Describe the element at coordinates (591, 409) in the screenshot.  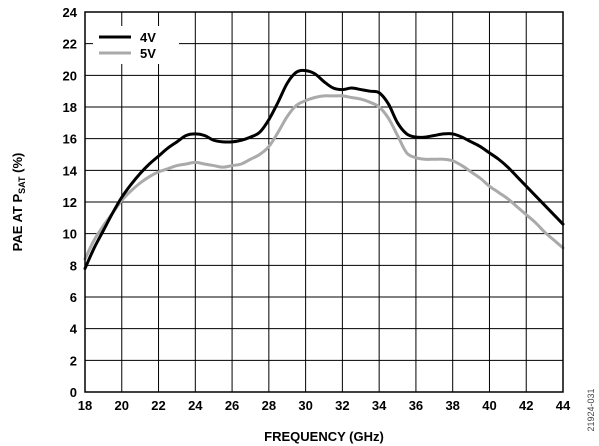
I see `figure-id: 21924-031` at that location.